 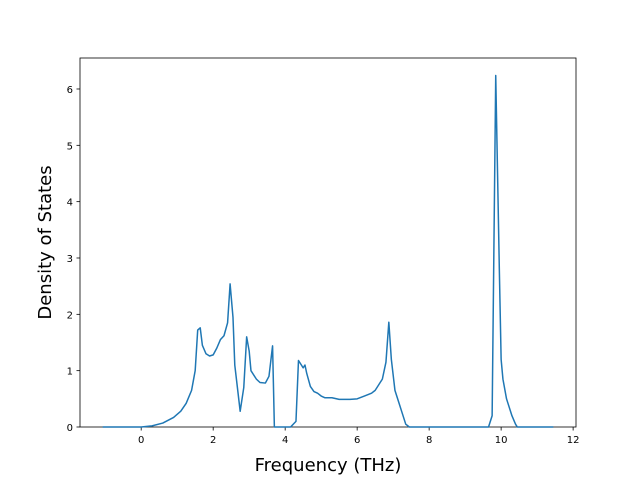 What do you see at coordinates (70, 203) in the screenshot?
I see `y-tick-label: 4` at bounding box center [70, 203].